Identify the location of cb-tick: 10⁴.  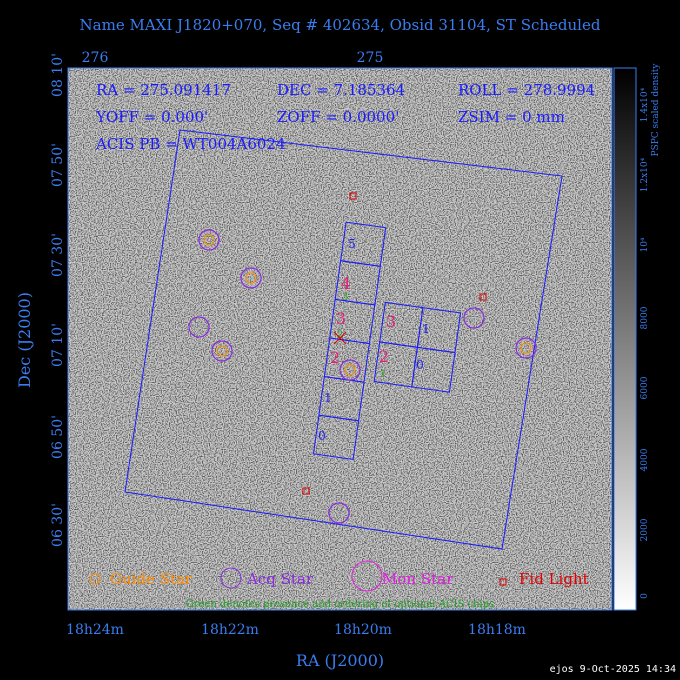
(645, 244).